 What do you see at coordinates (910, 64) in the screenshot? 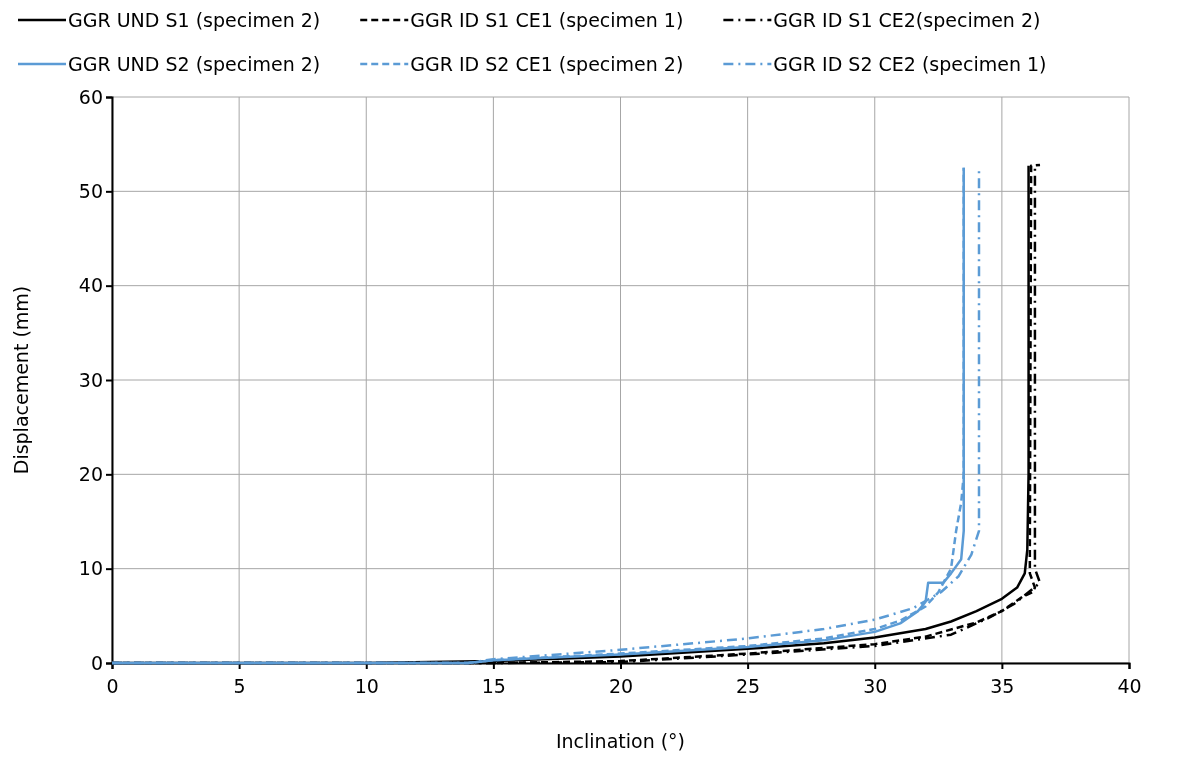
I see `legend-label: GGR ID S2 CE2 (specimen 1)` at bounding box center [910, 64].